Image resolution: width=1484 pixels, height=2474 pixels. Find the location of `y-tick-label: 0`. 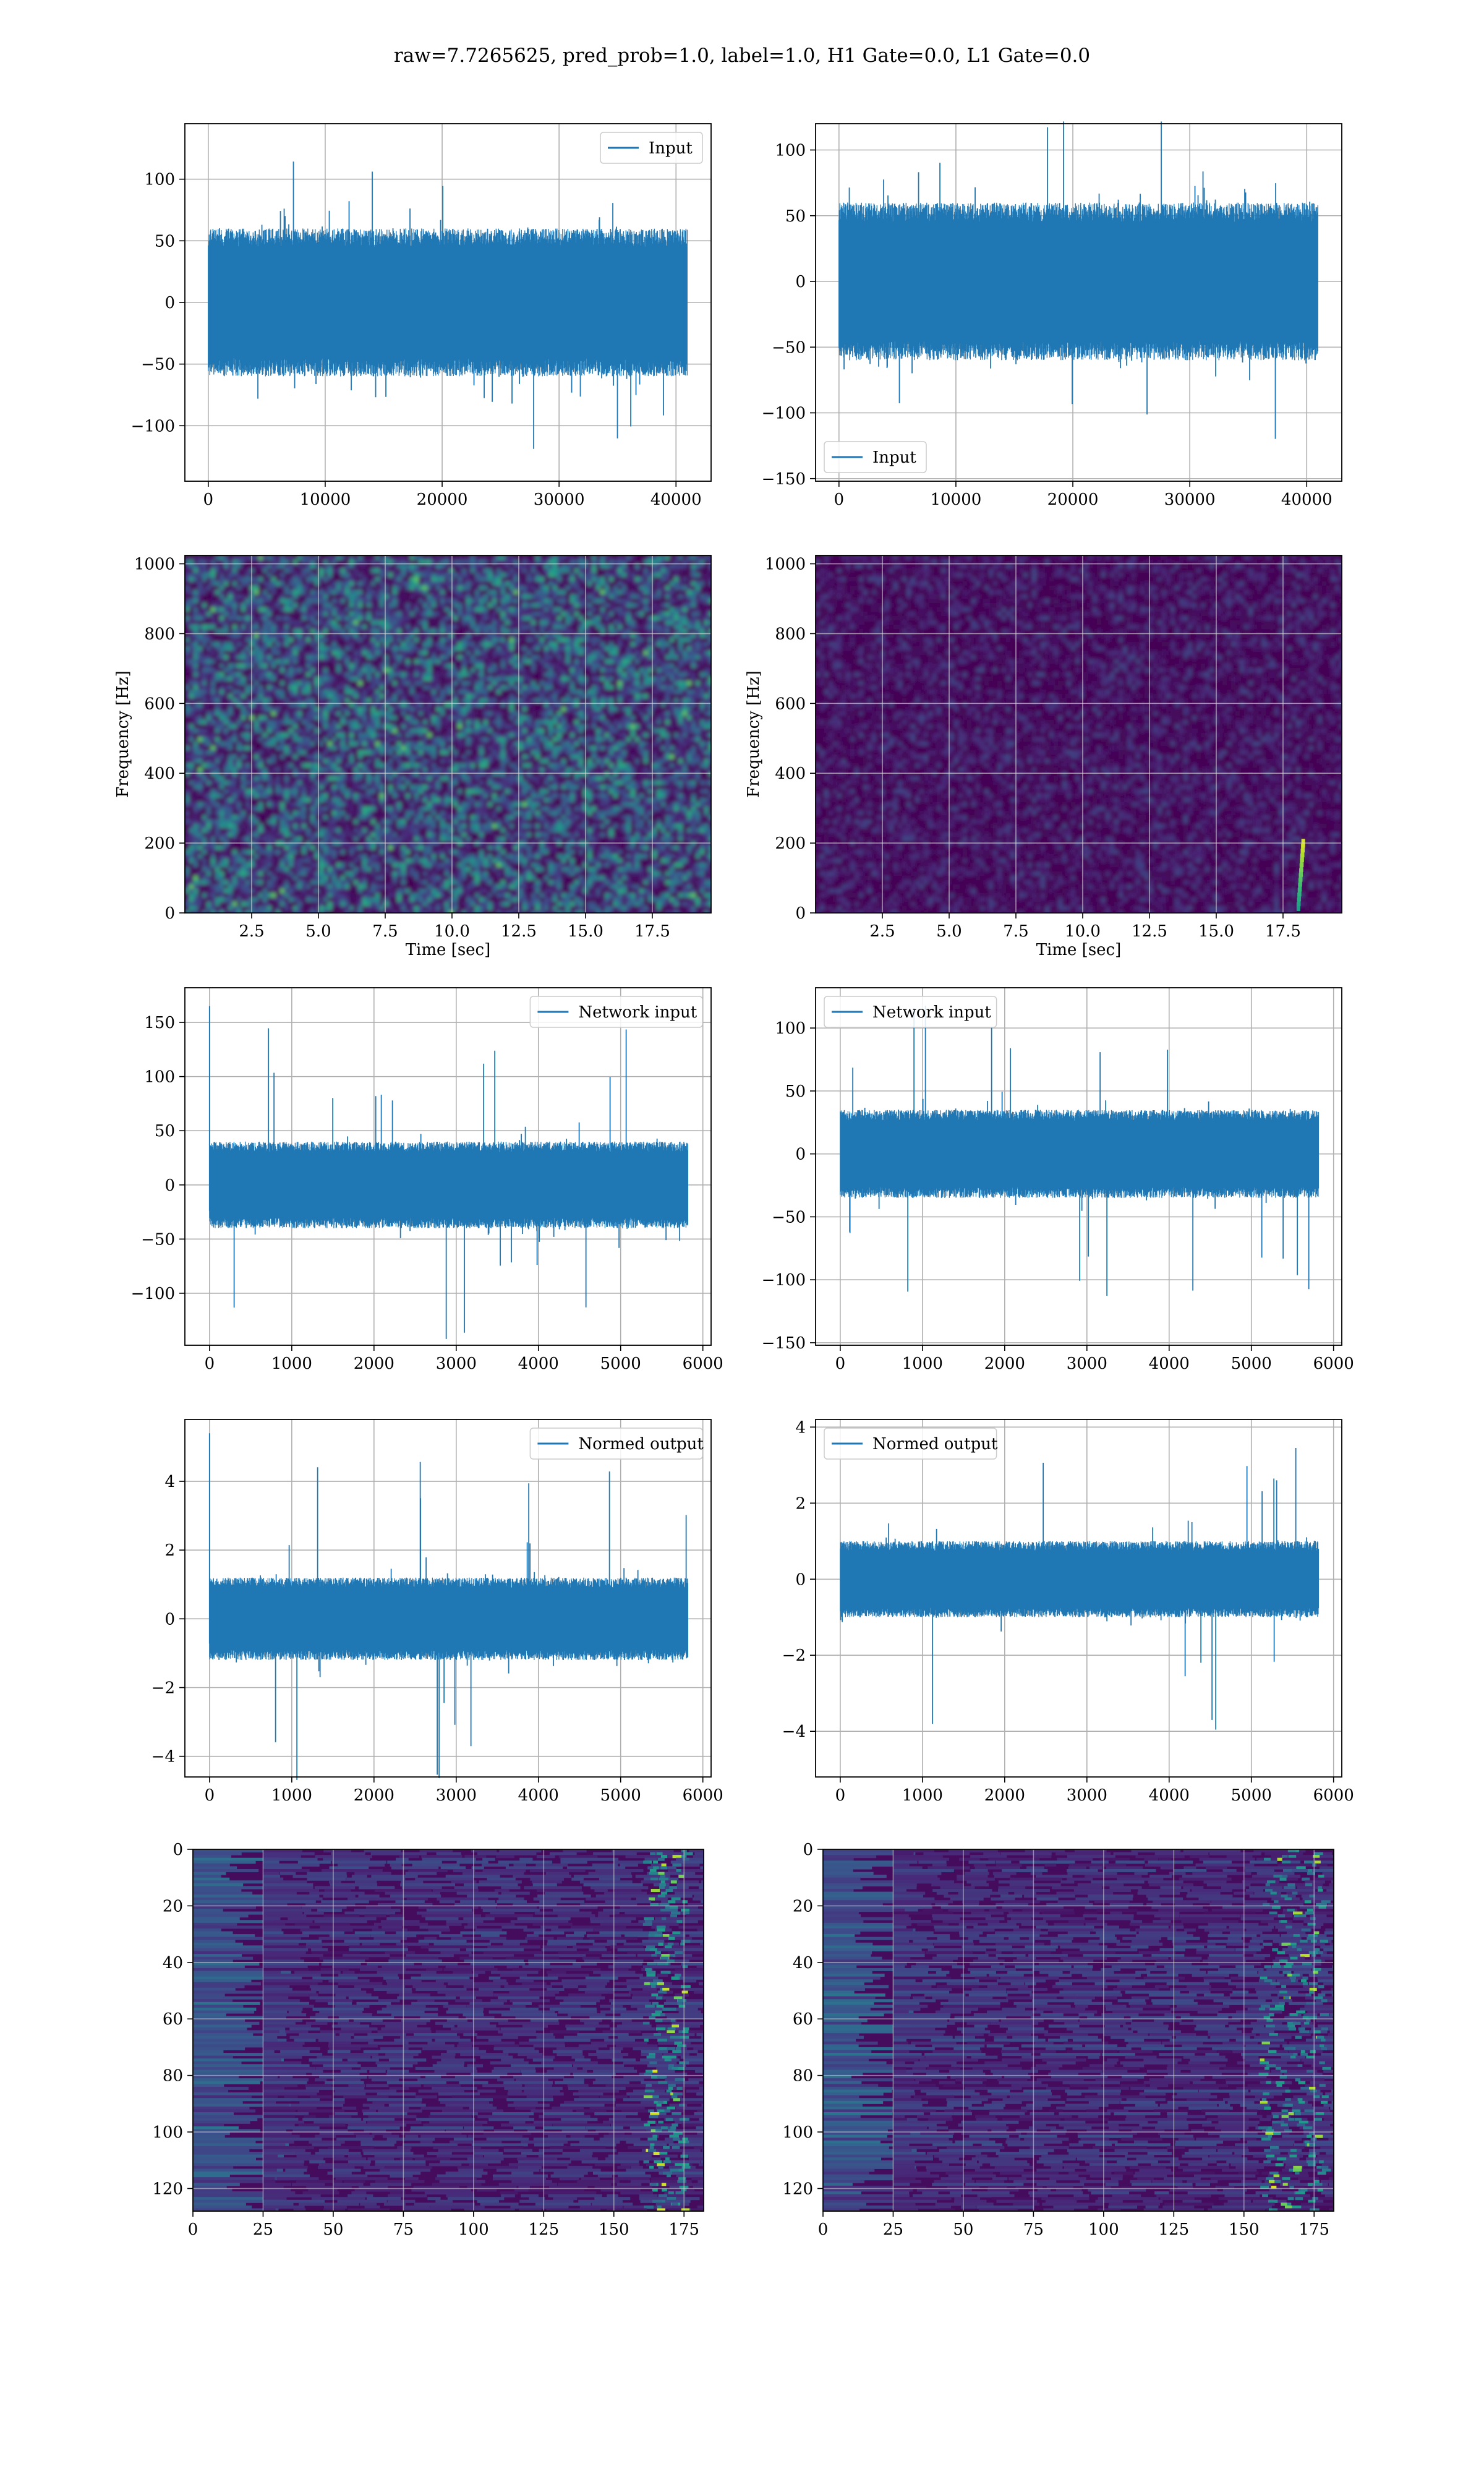

y-tick-label: 0 is located at coordinates (169, 303).